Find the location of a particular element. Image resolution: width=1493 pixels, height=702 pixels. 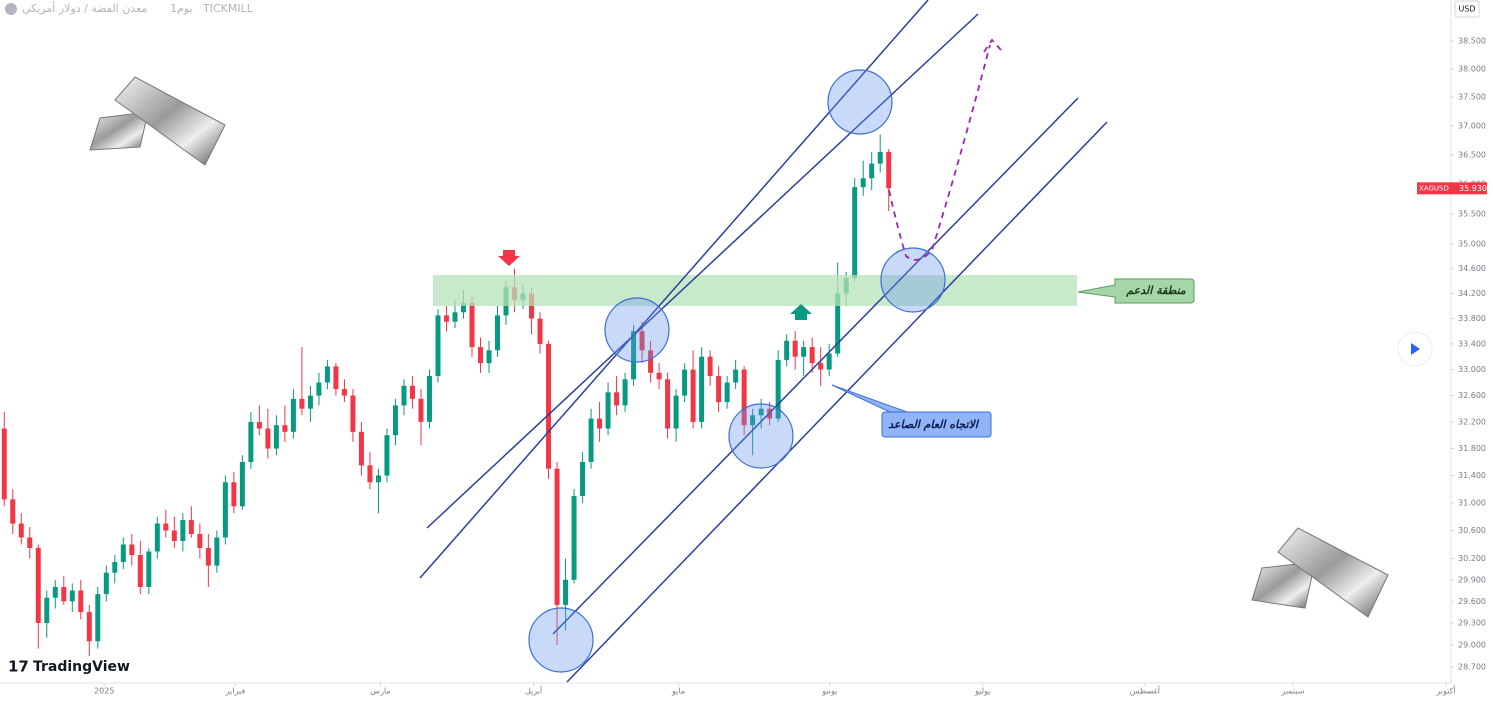

y-tick-label: 29.900 is located at coordinates (1472, 579).